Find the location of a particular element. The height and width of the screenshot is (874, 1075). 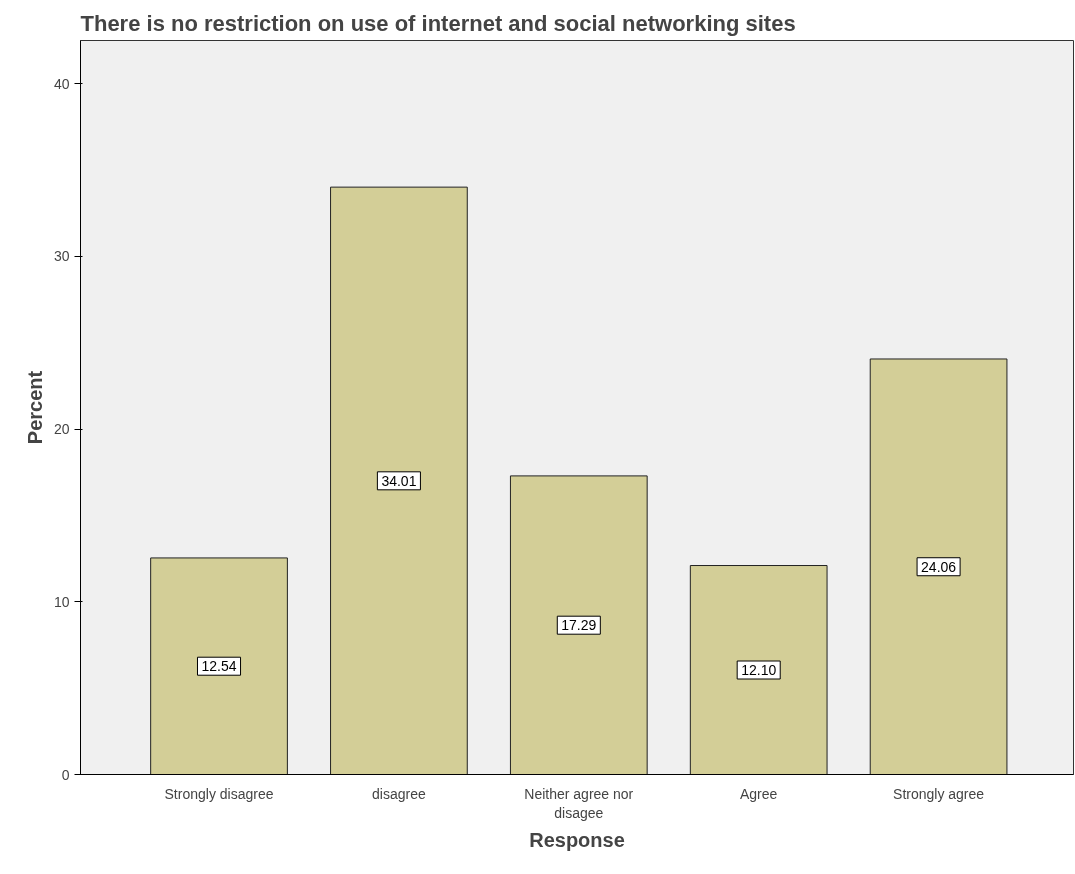

x-tick-label: Strongly disagree is located at coordinates (219, 793).